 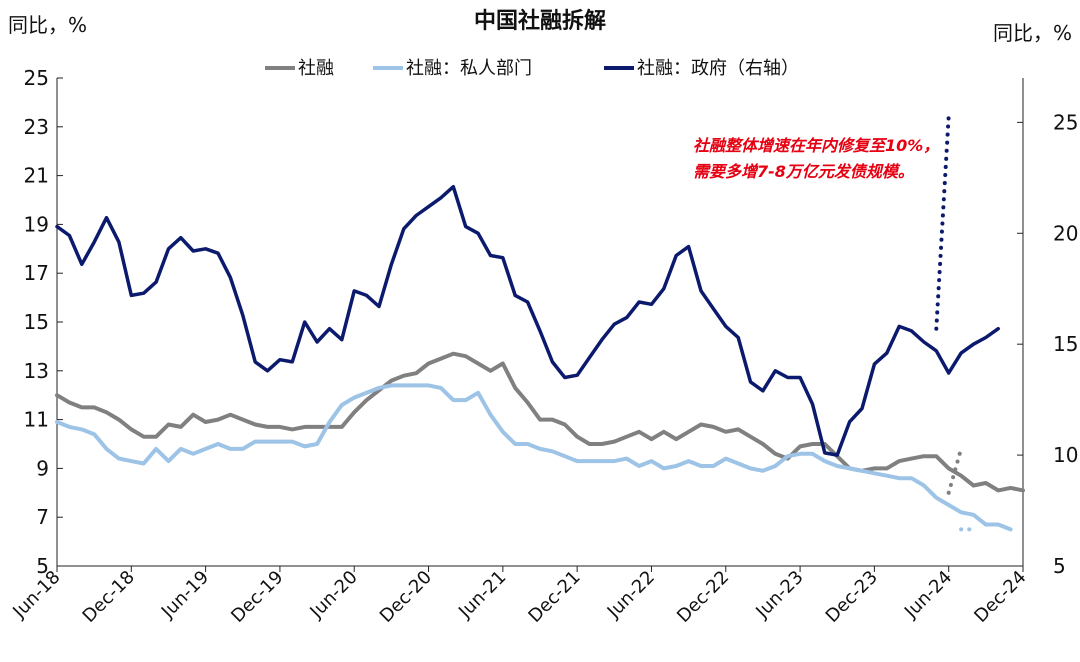 I want to click on left-tick-label: 9, so click(x=42, y=468).